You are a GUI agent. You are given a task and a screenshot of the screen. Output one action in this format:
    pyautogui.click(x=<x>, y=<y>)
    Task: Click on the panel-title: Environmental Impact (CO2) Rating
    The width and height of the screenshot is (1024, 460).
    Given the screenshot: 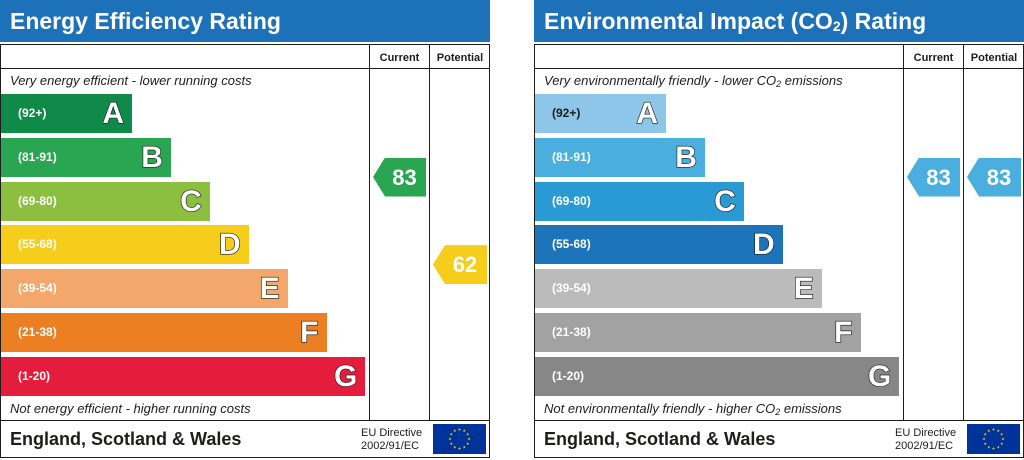 What is the action you would take?
    pyautogui.click(x=779, y=21)
    